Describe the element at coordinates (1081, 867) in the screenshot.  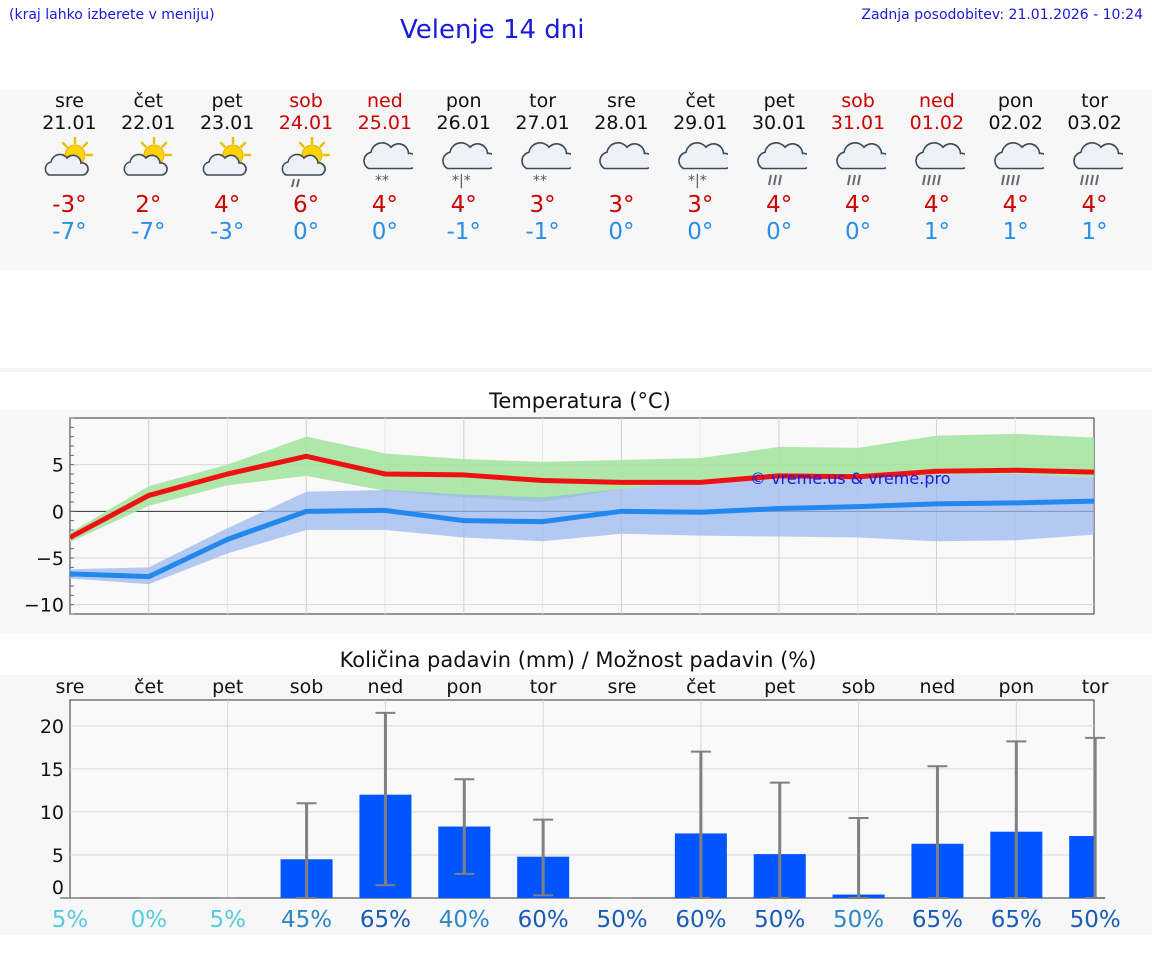
I see `precip-bar` at that location.